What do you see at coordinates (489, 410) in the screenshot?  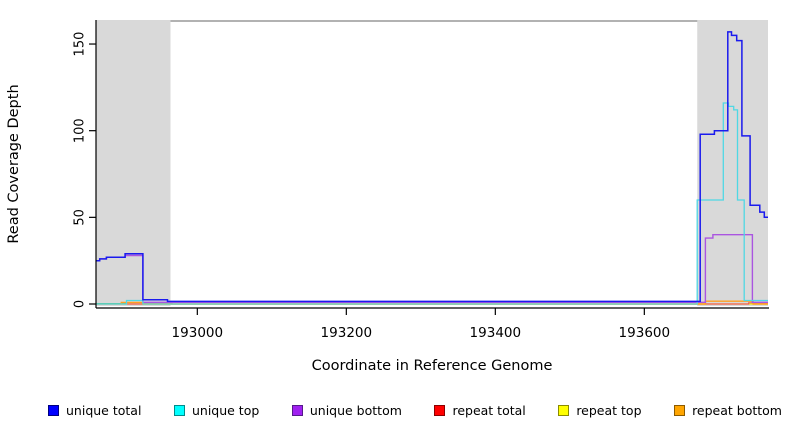 I see `legend-label: repeat total` at bounding box center [489, 410].